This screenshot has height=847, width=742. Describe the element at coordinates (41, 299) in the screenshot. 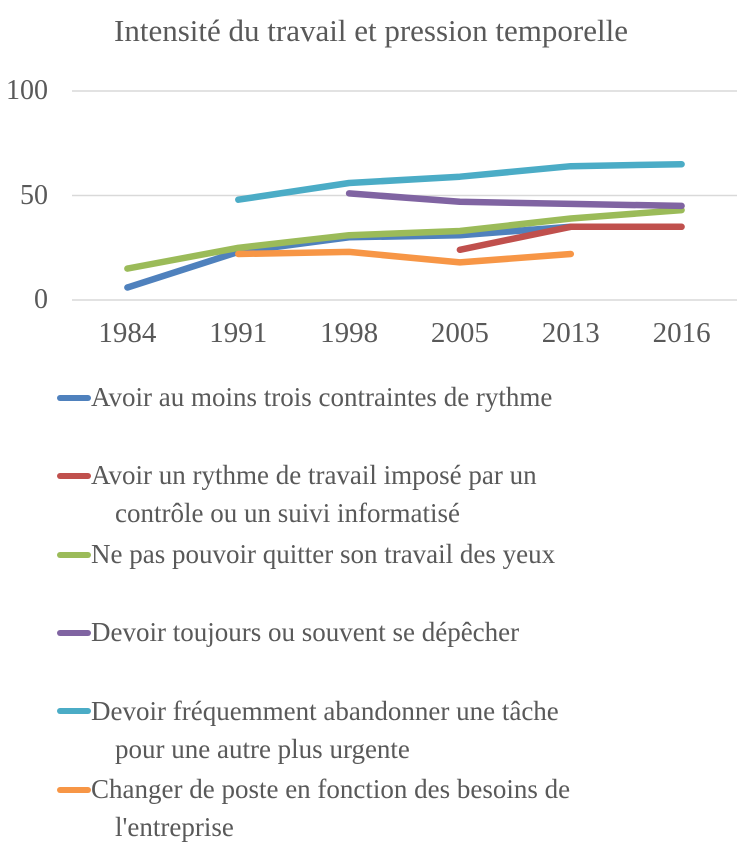

I see `y-tick-label: 0` at that location.